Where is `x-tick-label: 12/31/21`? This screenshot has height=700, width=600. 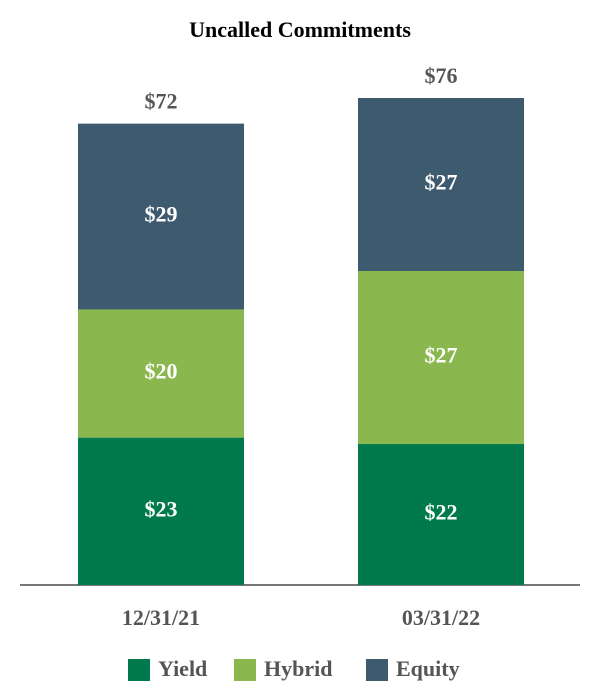 x-tick-label: 12/31/21 is located at coordinates (161, 617).